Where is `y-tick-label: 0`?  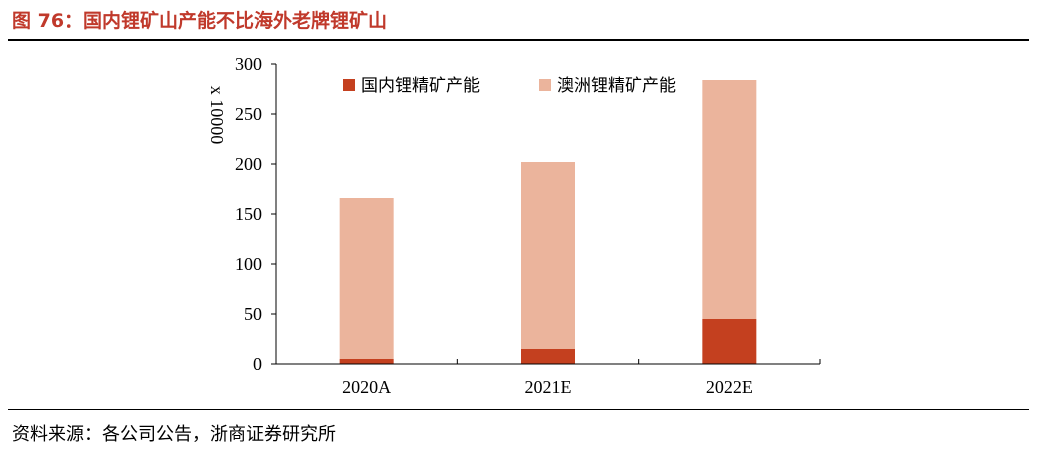
y-tick-label: 0 is located at coordinates (257, 364).